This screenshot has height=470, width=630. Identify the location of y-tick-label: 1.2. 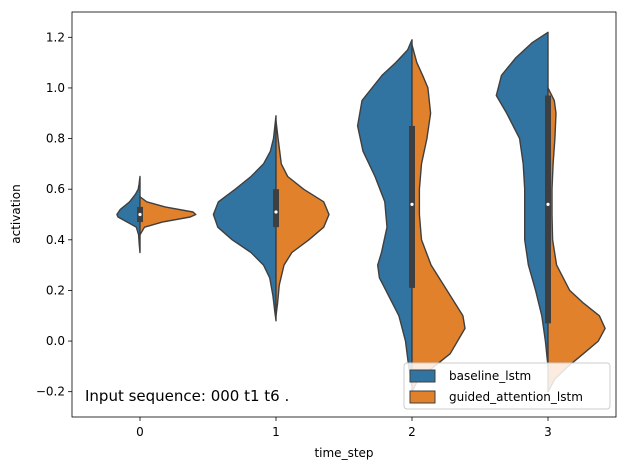
(55, 37).